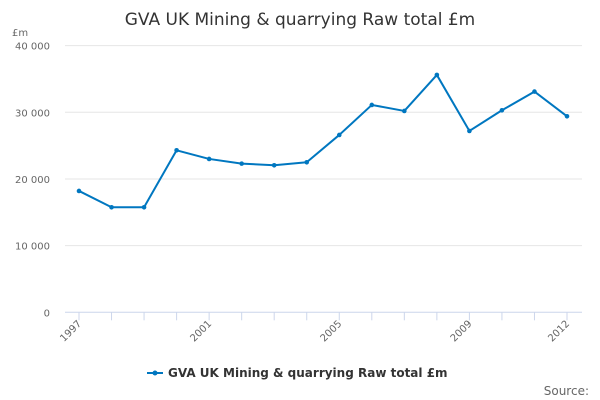 The width and height of the screenshot is (600, 400). Describe the element at coordinates (462, 332) in the screenshot. I see `x-tick-label: 2009` at that location.